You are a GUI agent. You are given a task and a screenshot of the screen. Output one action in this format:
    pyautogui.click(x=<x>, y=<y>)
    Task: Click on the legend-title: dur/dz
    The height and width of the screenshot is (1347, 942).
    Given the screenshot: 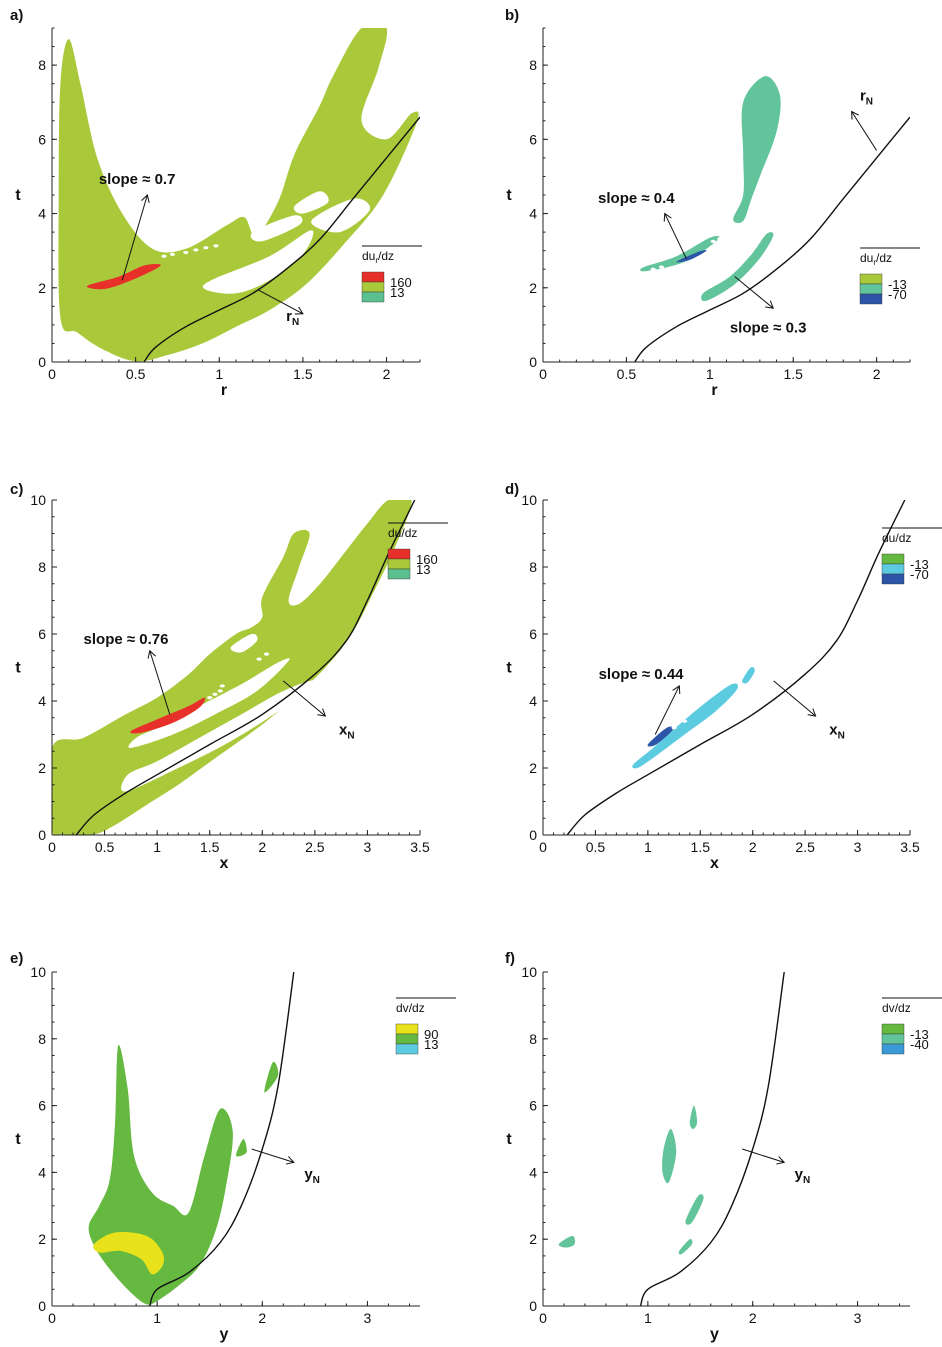 What is the action you would take?
    pyautogui.click(x=876, y=259)
    